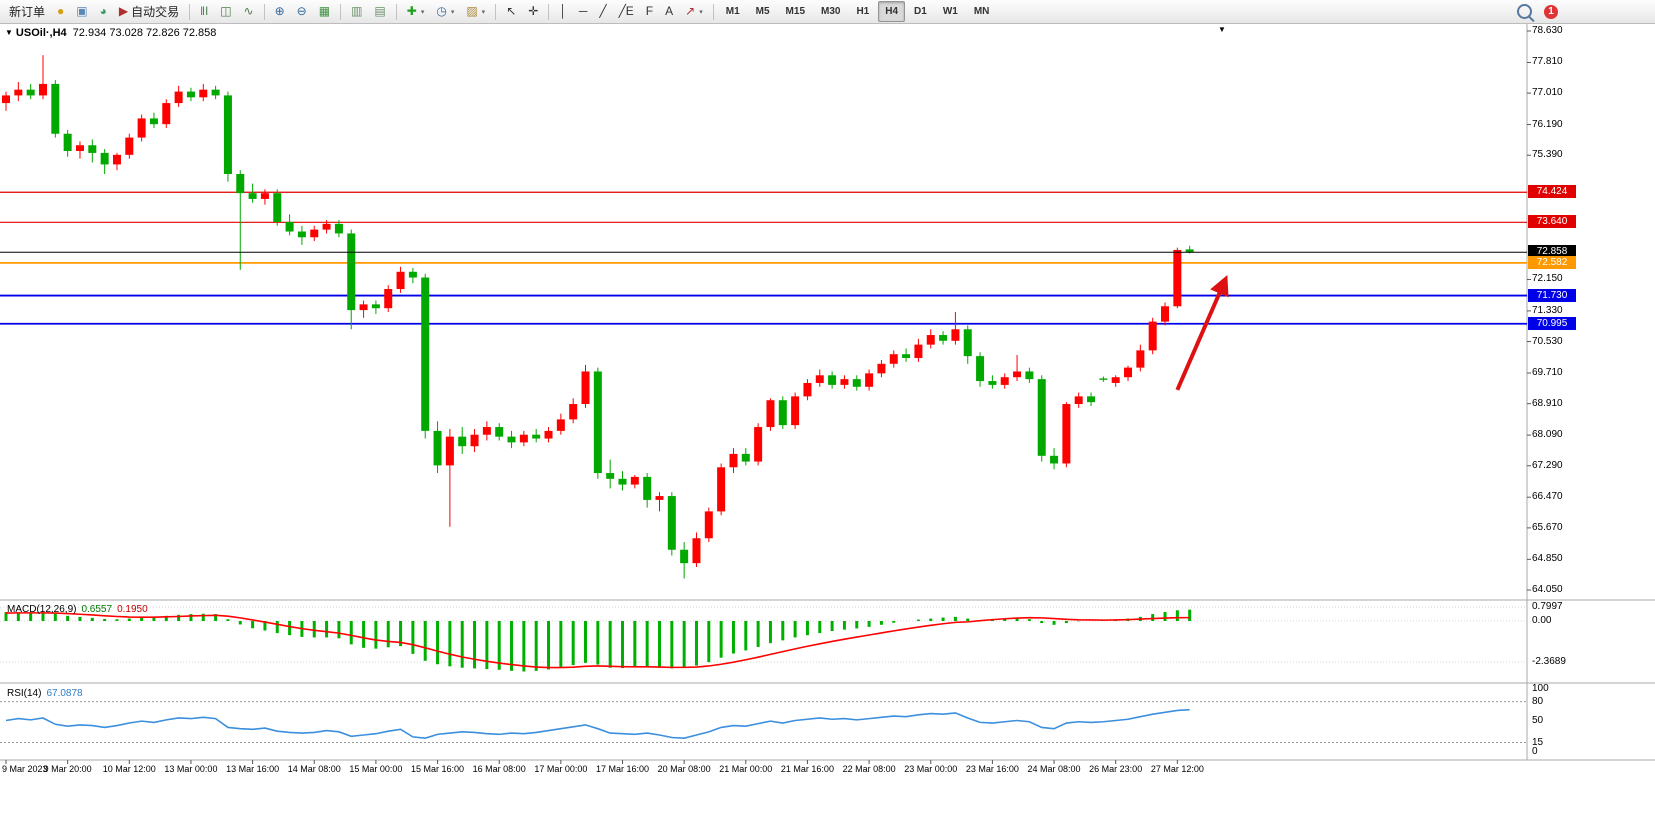  I want to click on timeframe-m1: M1, so click(732, 11).